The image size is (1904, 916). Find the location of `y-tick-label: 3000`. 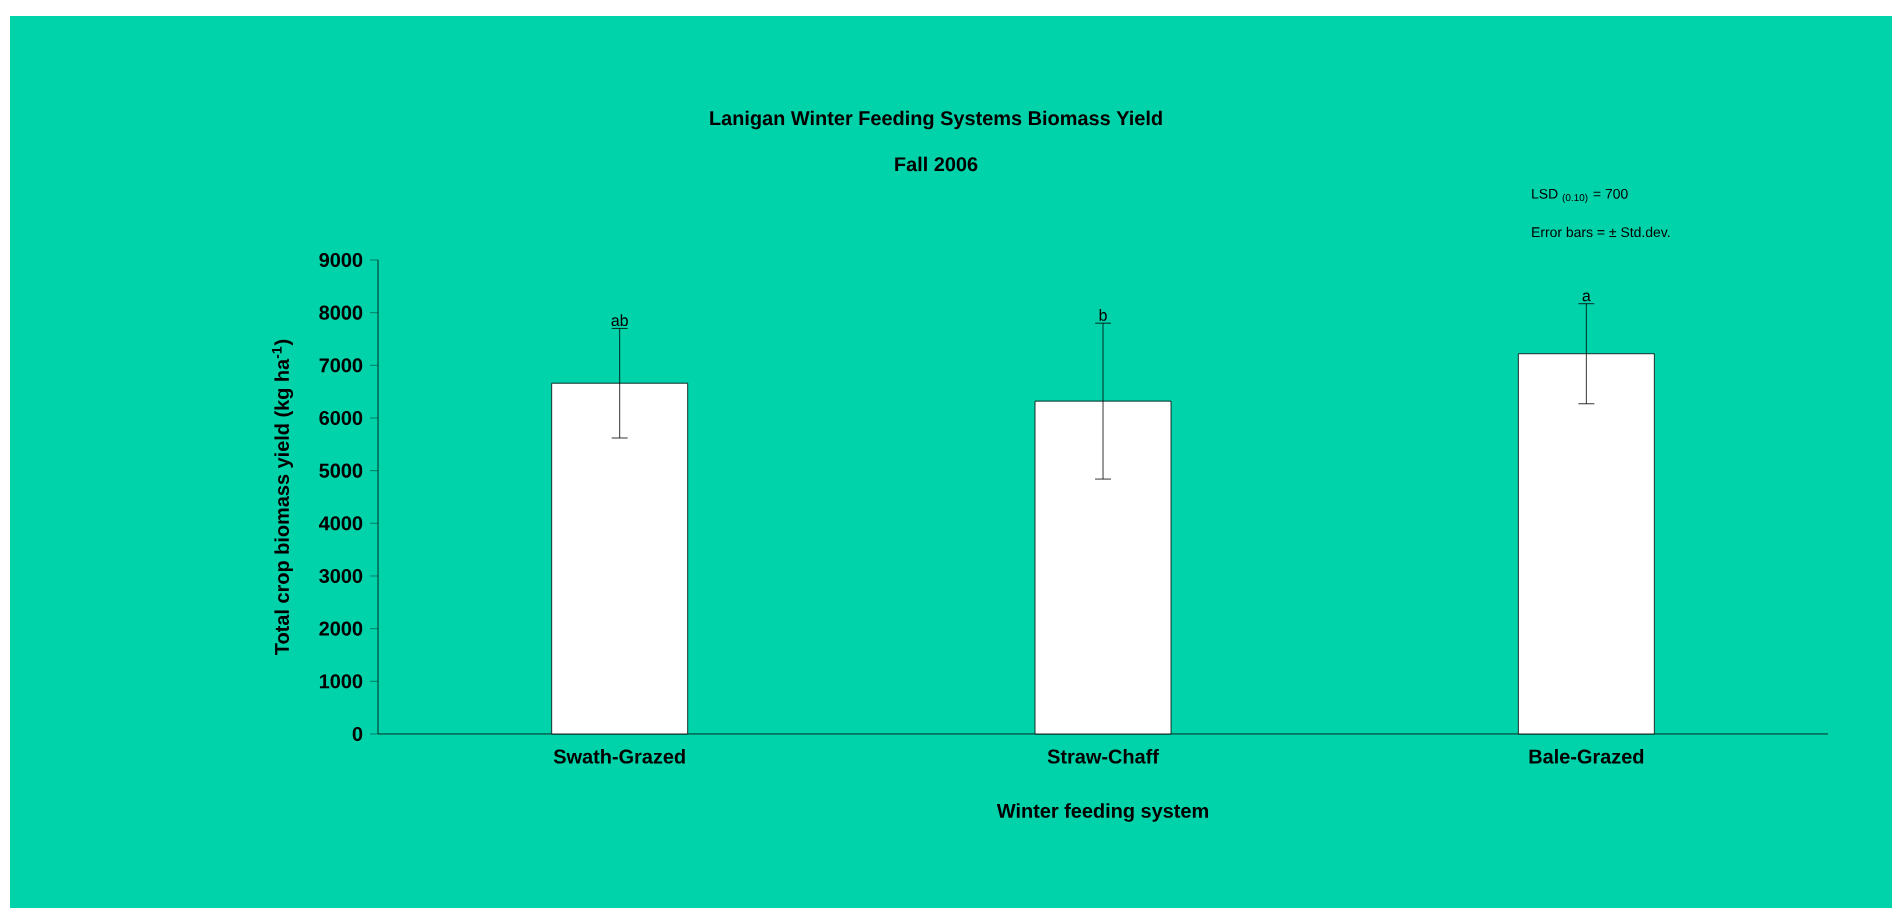

y-tick-label: 3000 is located at coordinates (341, 576).